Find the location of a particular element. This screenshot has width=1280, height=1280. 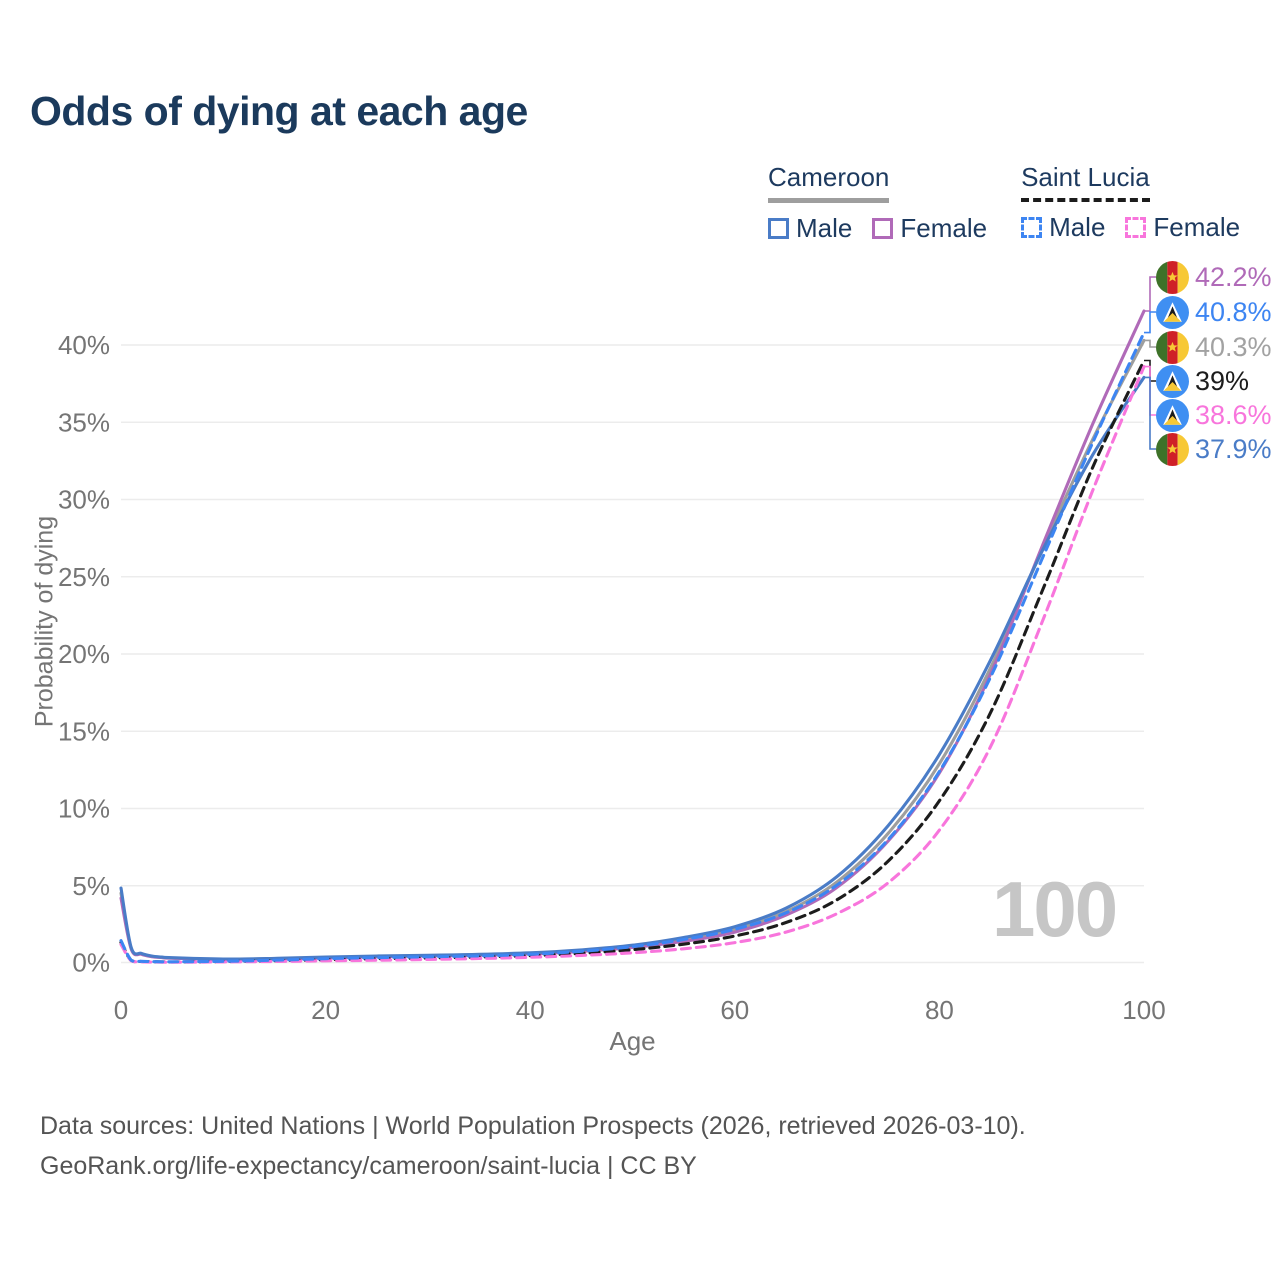

x-tick-label: 0 is located at coordinates (121, 1010).